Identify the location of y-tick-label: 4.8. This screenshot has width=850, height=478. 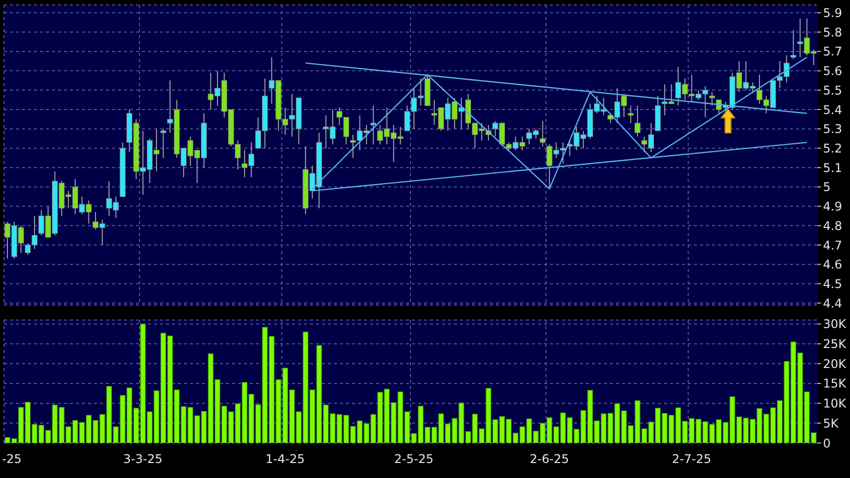
(832, 225).